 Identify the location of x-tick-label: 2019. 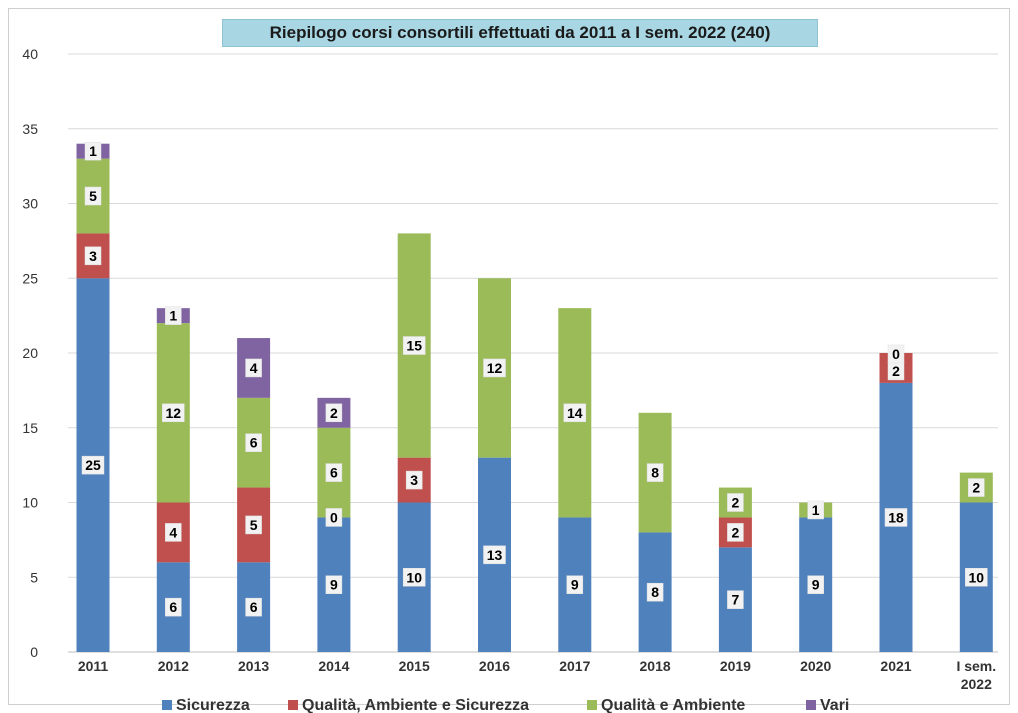
(735, 666).